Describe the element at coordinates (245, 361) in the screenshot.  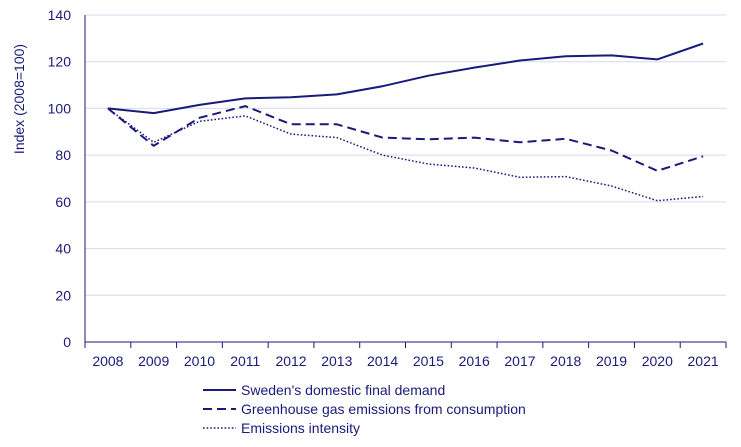
I see `x-tick-label: 2011` at that location.